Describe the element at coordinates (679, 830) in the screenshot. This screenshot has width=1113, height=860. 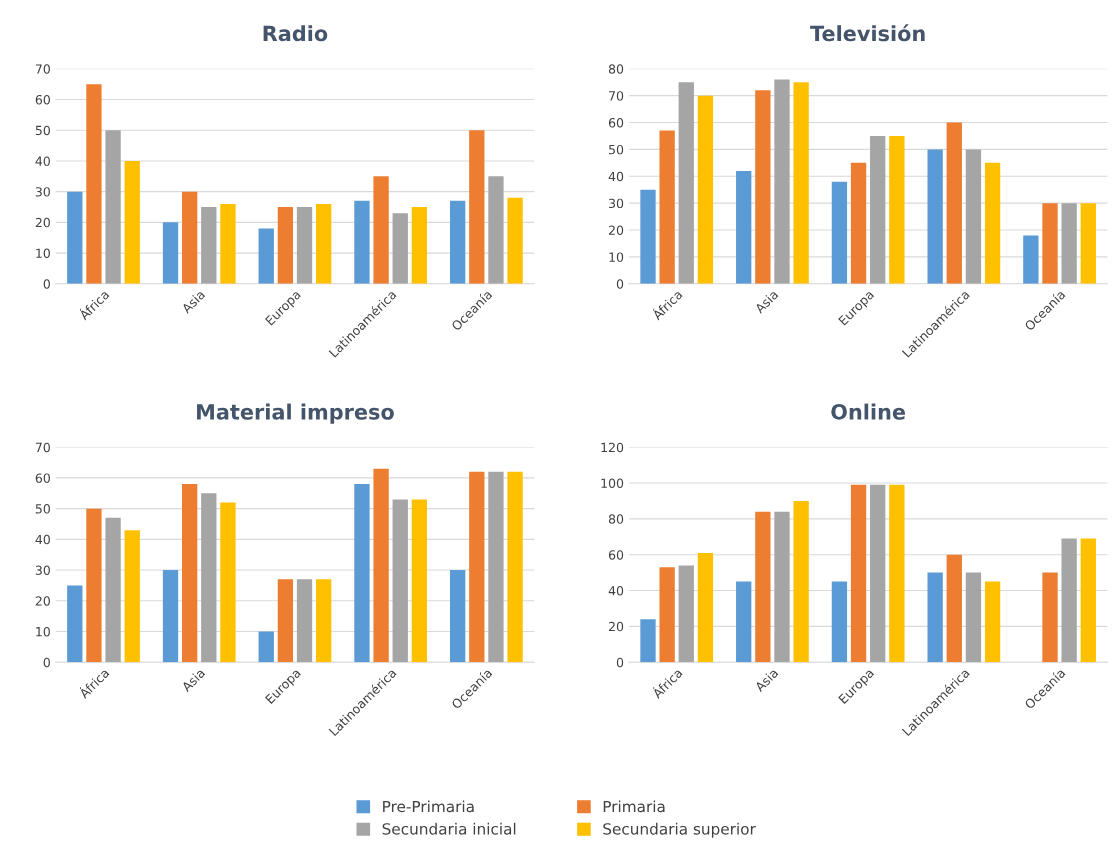
I see `legend-label: Secundaria superior` at that location.